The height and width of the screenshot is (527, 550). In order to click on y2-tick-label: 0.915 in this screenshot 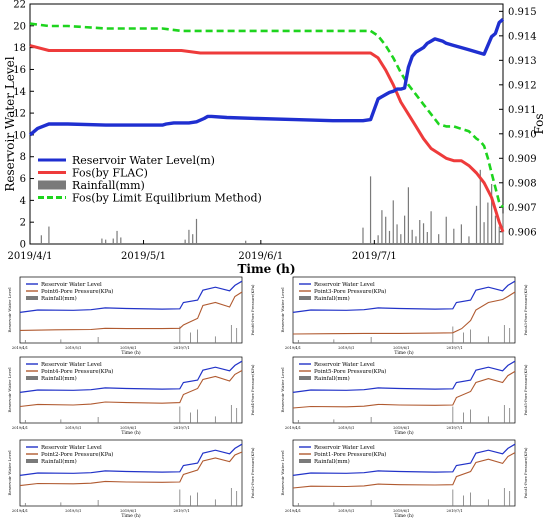, I will do `click(522, 12)`.